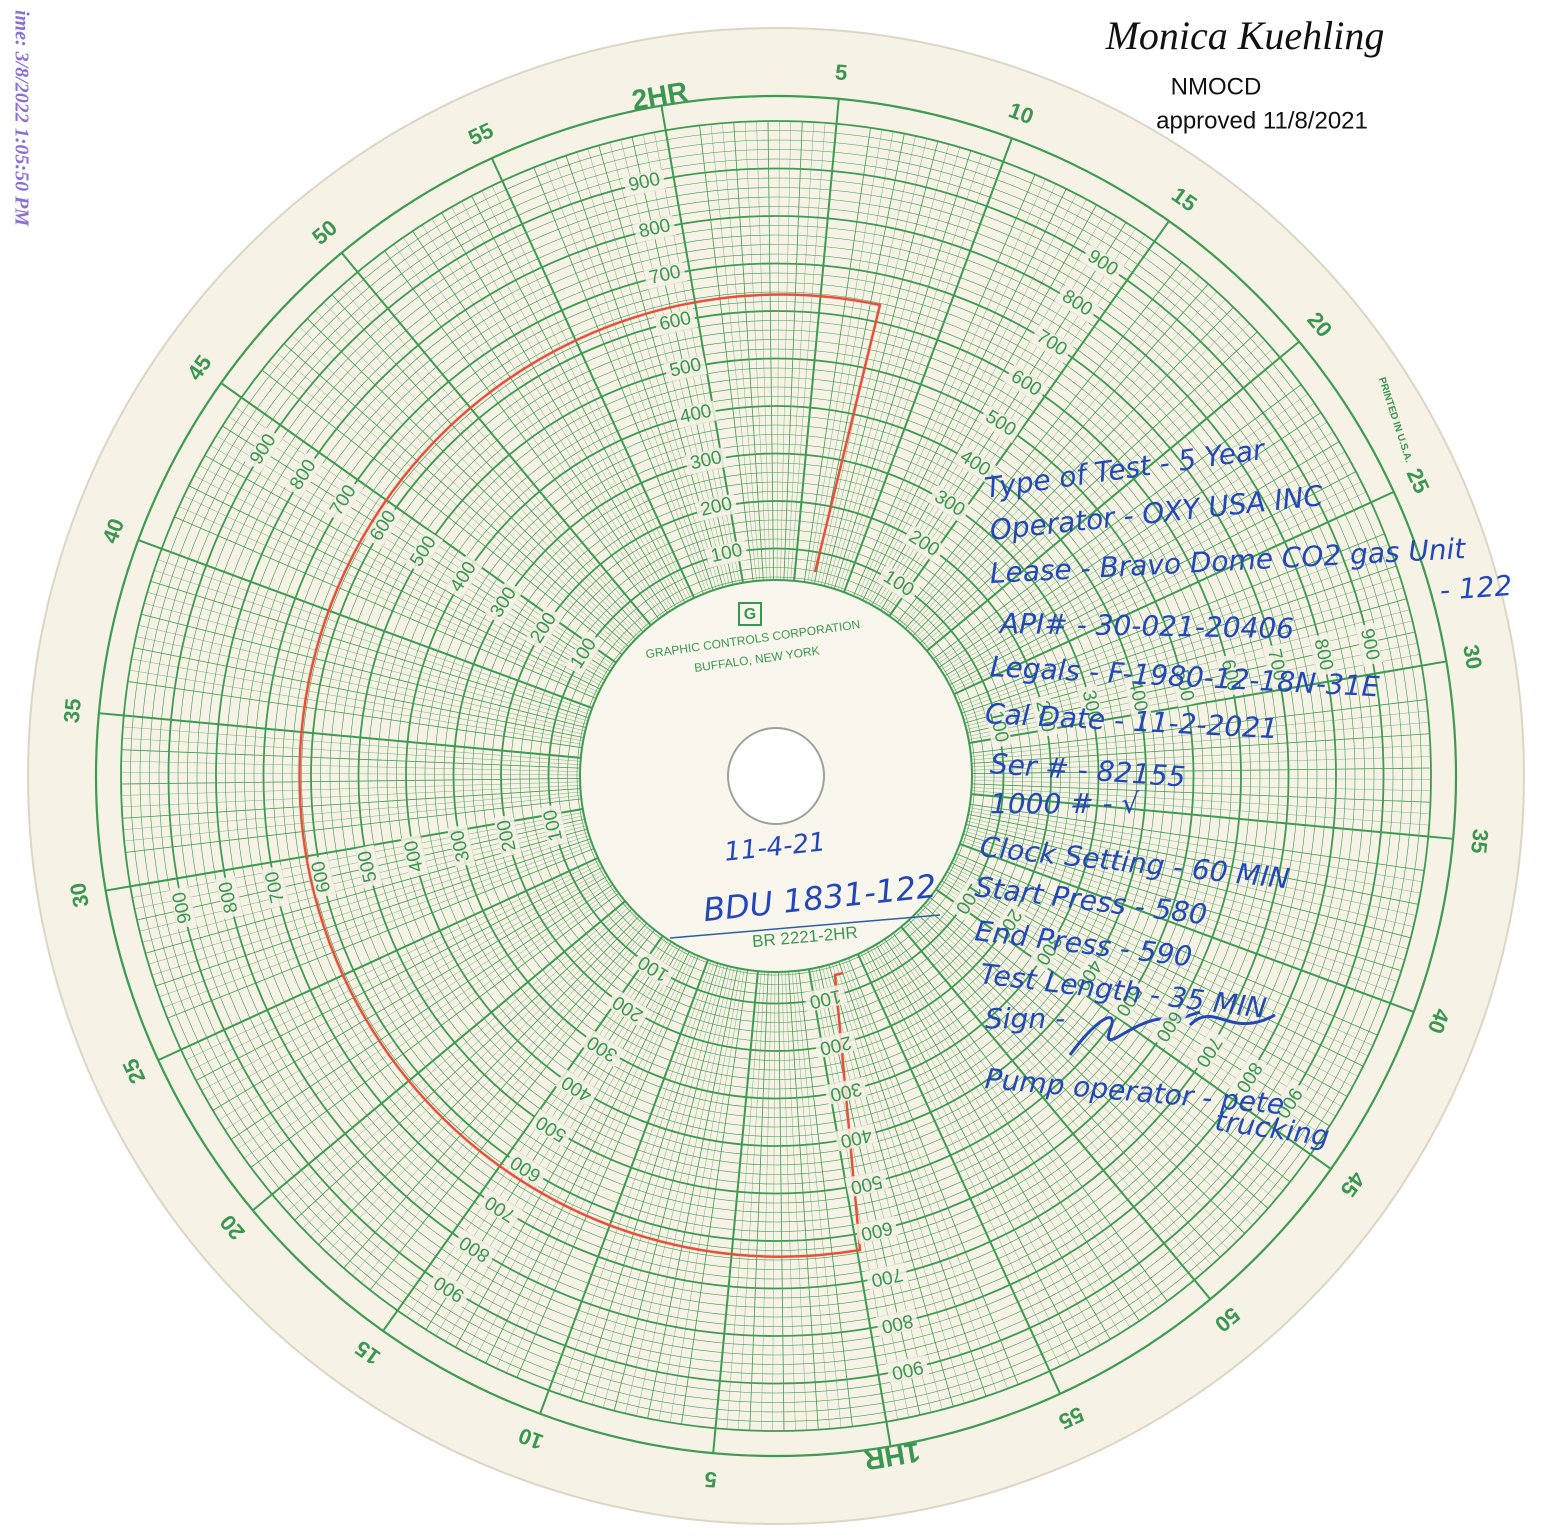 The image size is (1541, 1539). What do you see at coordinates (21, 118) in the screenshot?
I see `side-stamp: ime: 3/8/2022 1:05:50 PM` at bounding box center [21, 118].